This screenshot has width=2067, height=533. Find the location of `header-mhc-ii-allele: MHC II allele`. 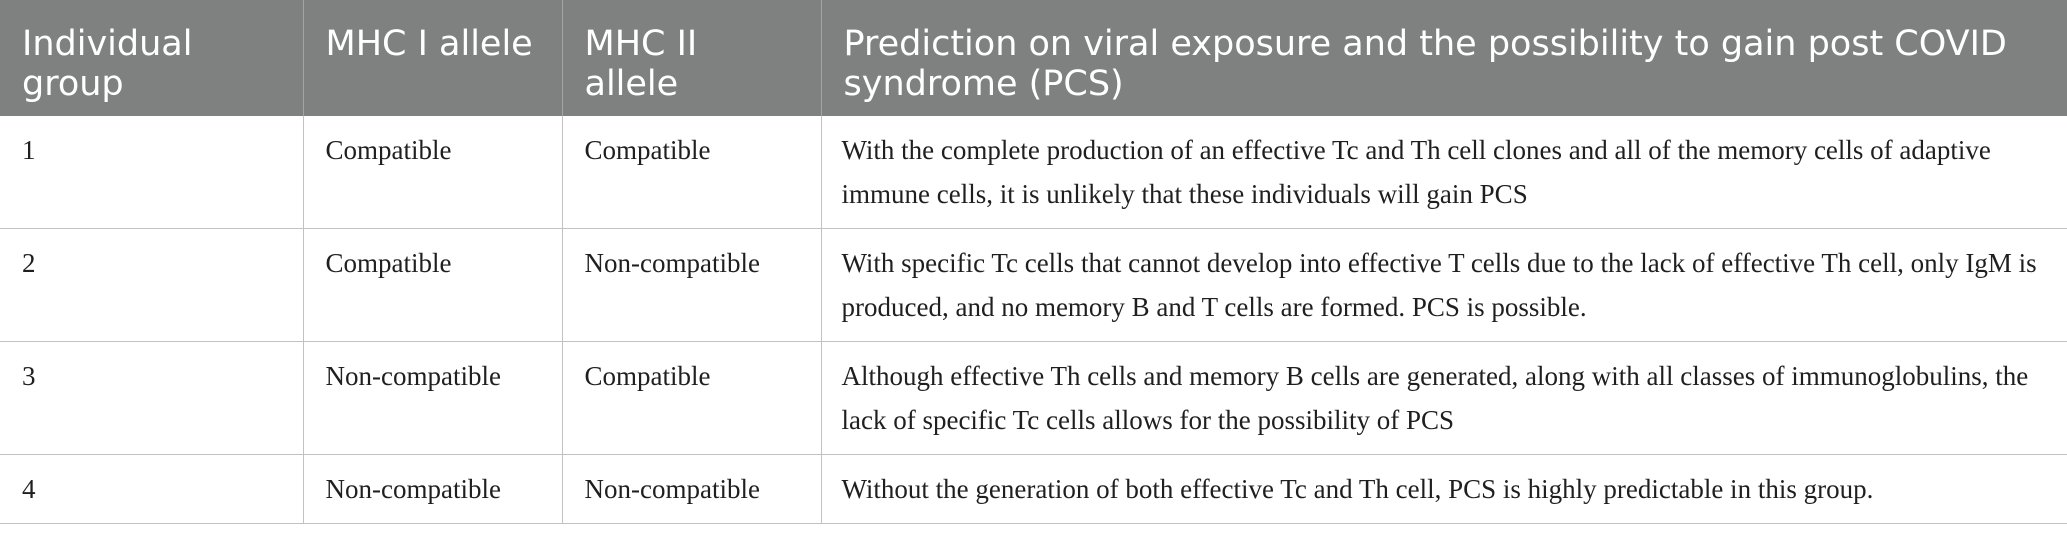

header-mhc-ii-allele: MHC II allele is located at coordinates (691, 58).